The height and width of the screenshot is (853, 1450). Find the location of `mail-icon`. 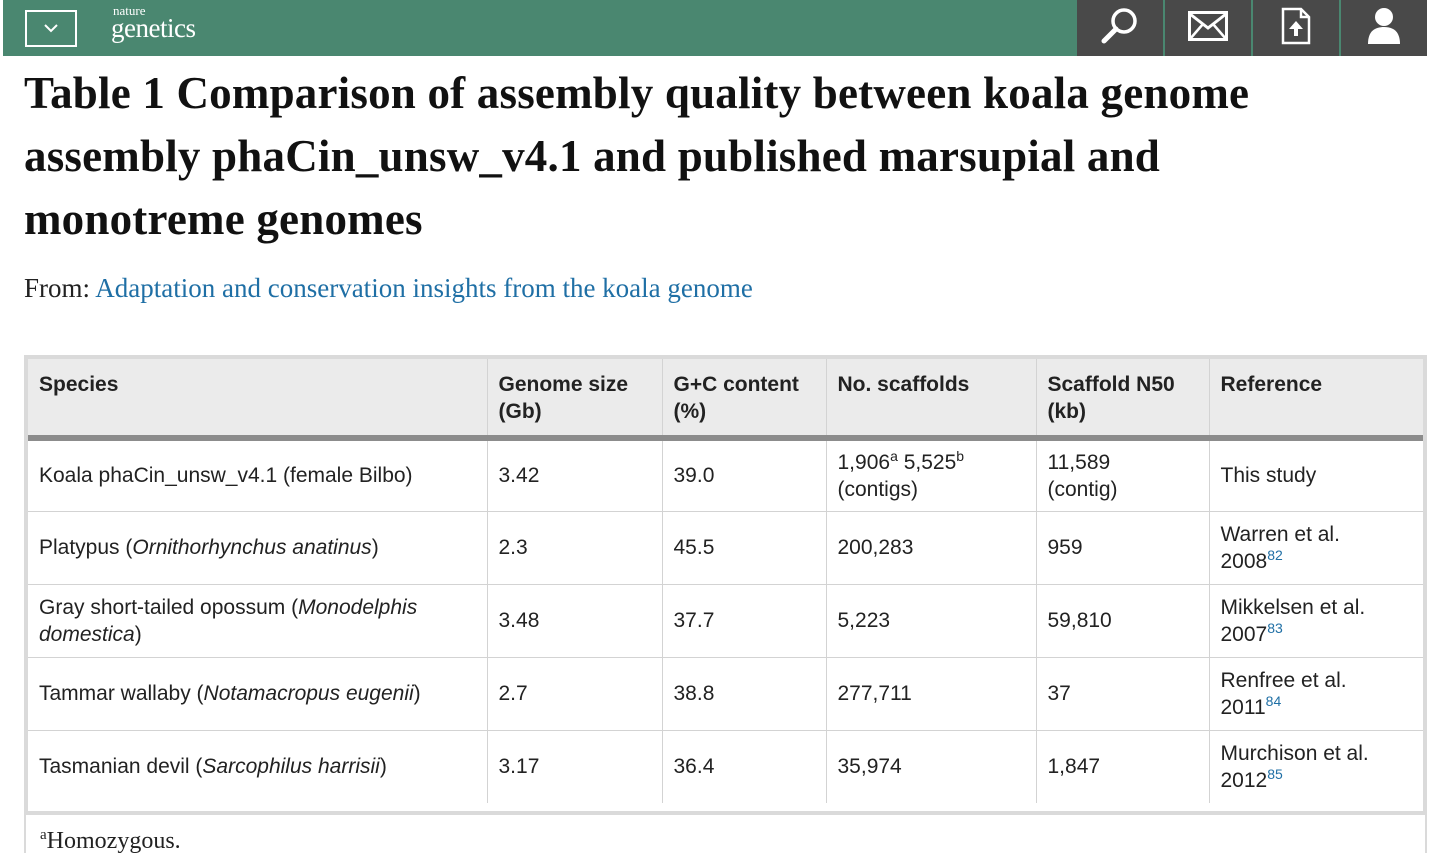

mail-icon is located at coordinates (1208, 28).